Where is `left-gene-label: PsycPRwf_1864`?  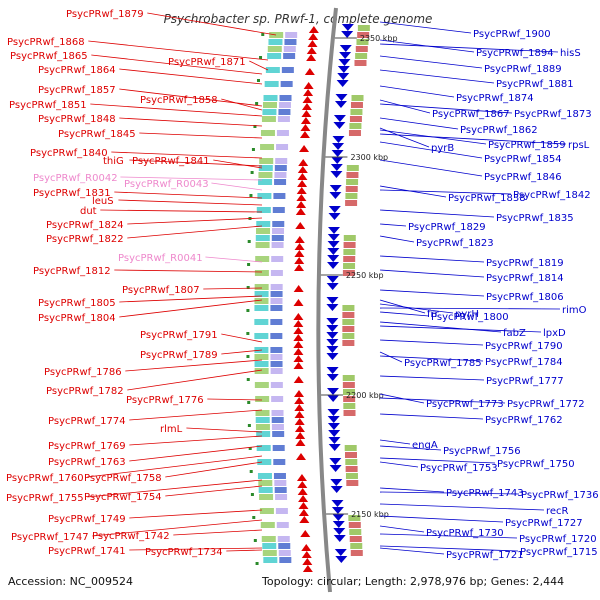
left-gene-label: PsycPRwf_1864 is located at coordinates (77, 70).